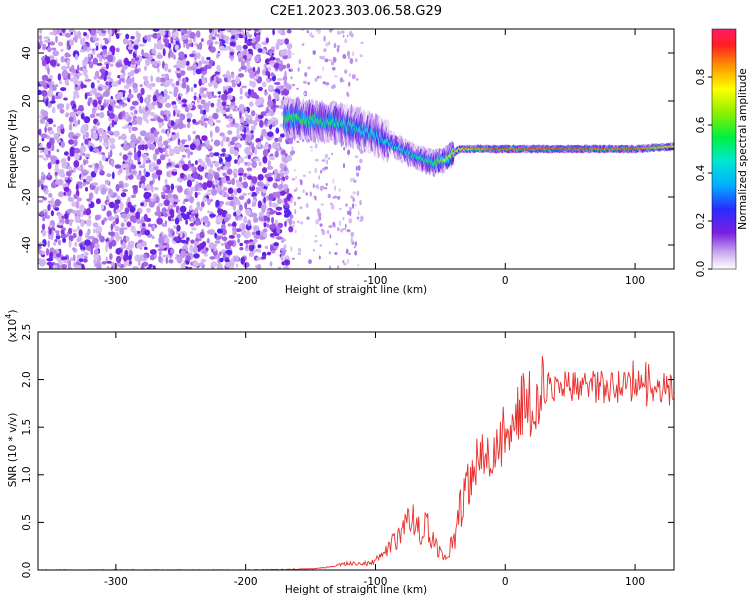 The width and height of the screenshot is (750, 600). I want to click on heatmap-x-tick-label: -100, so click(376, 281).